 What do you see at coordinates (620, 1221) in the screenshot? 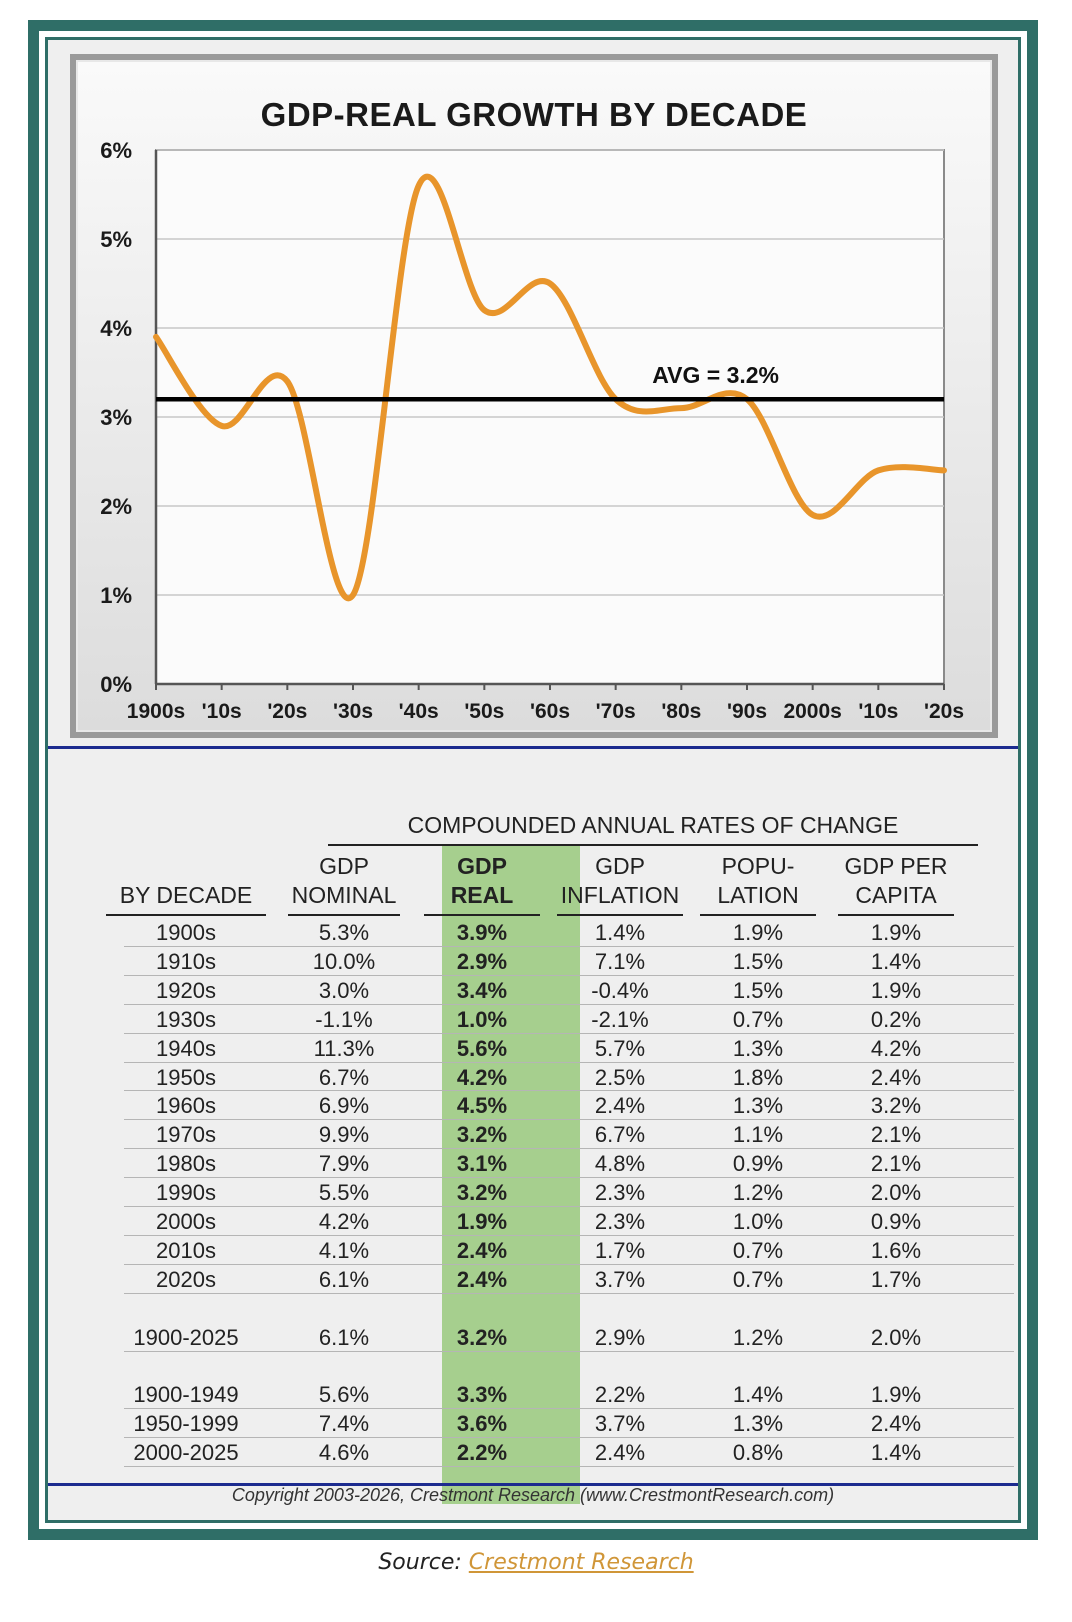
I see `table-cell: 2.3%` at bounding box center [620, 1221].